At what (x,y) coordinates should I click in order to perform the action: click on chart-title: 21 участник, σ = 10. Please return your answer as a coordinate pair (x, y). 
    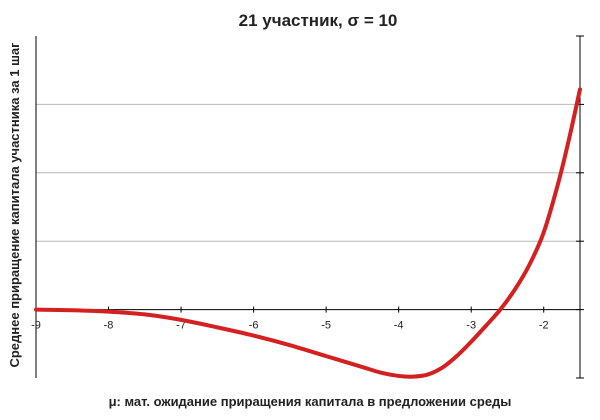
    Looking at the image, I should click on (318, 20).